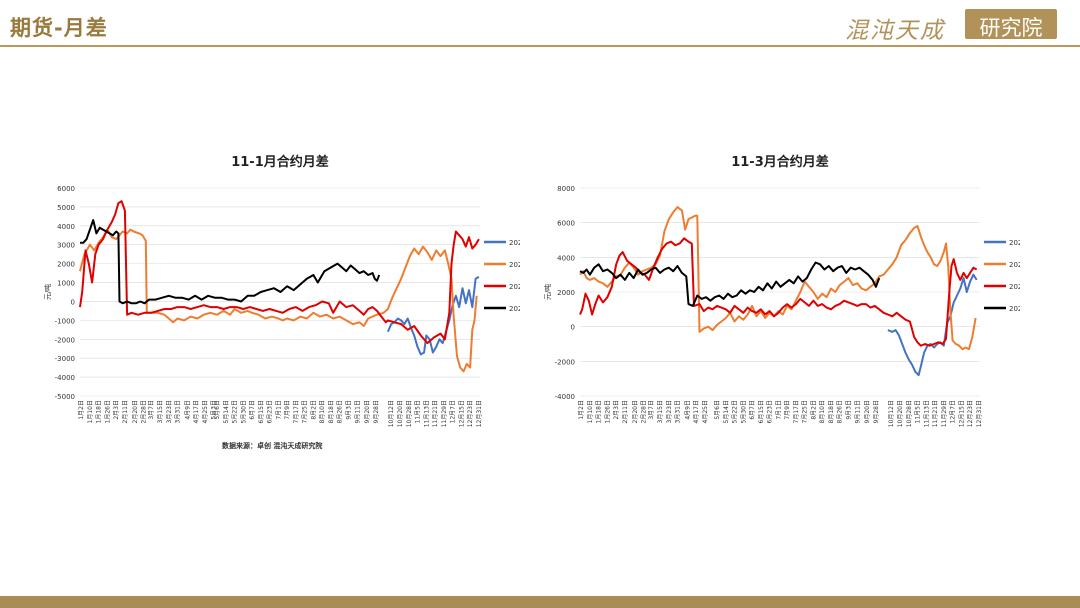 The width and height of the screenshot is (1080, 608). What do you see at coordinates (717, 410) in the screenshot?
I see `x-tick-label: 5月6日` at bounding box center [717, 410].